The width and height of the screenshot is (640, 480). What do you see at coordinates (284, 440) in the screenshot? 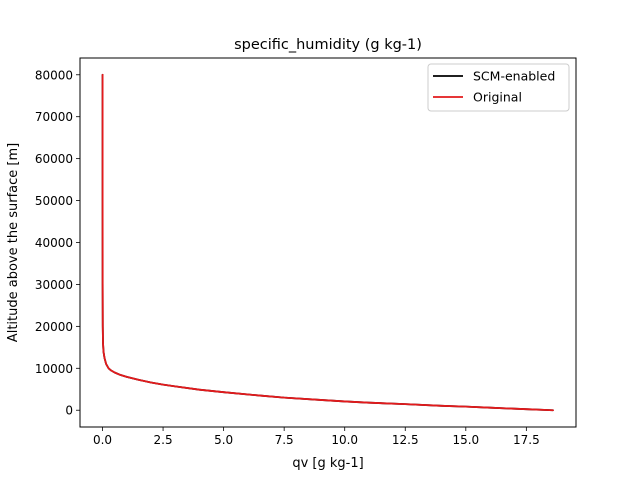
I see `x-tick-label: 7.5` at bounding box center [284, 440].